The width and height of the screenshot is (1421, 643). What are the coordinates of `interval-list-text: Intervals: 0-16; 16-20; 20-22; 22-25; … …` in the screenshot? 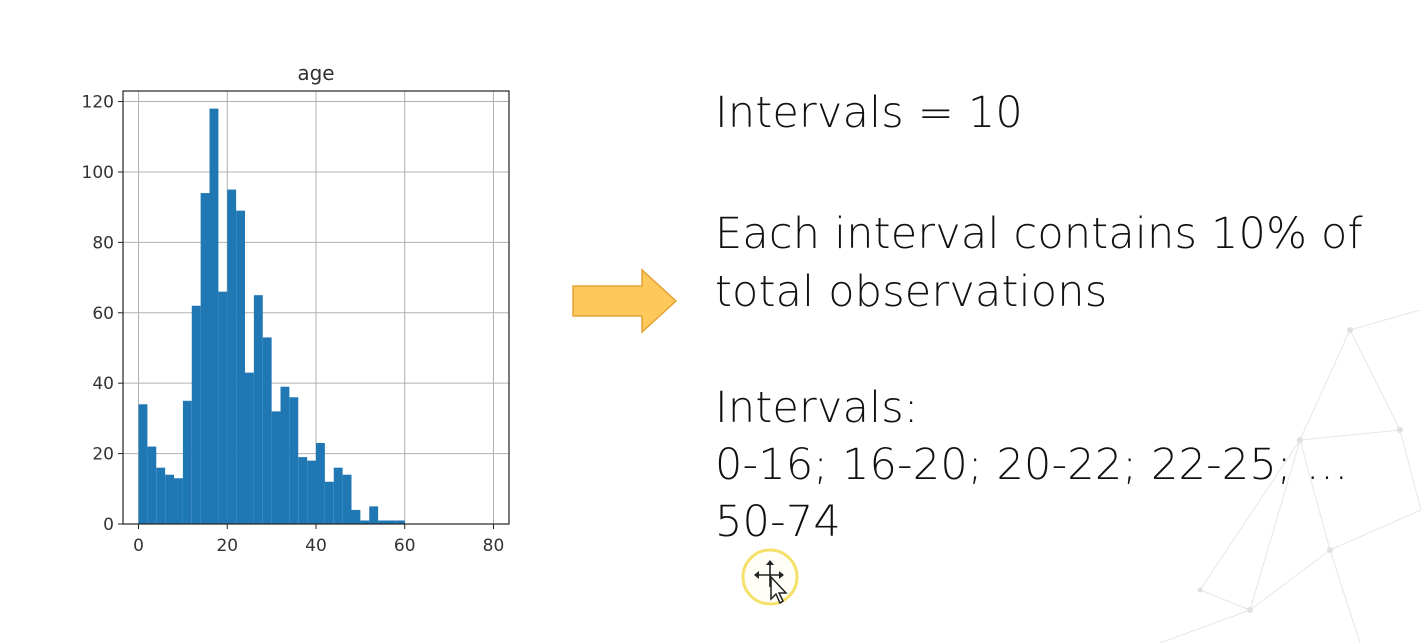 It's located at (1032, 465).